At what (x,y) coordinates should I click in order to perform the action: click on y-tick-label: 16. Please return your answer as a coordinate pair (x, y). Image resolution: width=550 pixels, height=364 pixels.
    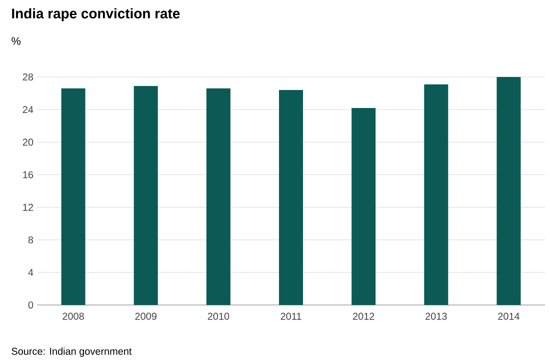
    Looking at the image, I should click on (28, 174).